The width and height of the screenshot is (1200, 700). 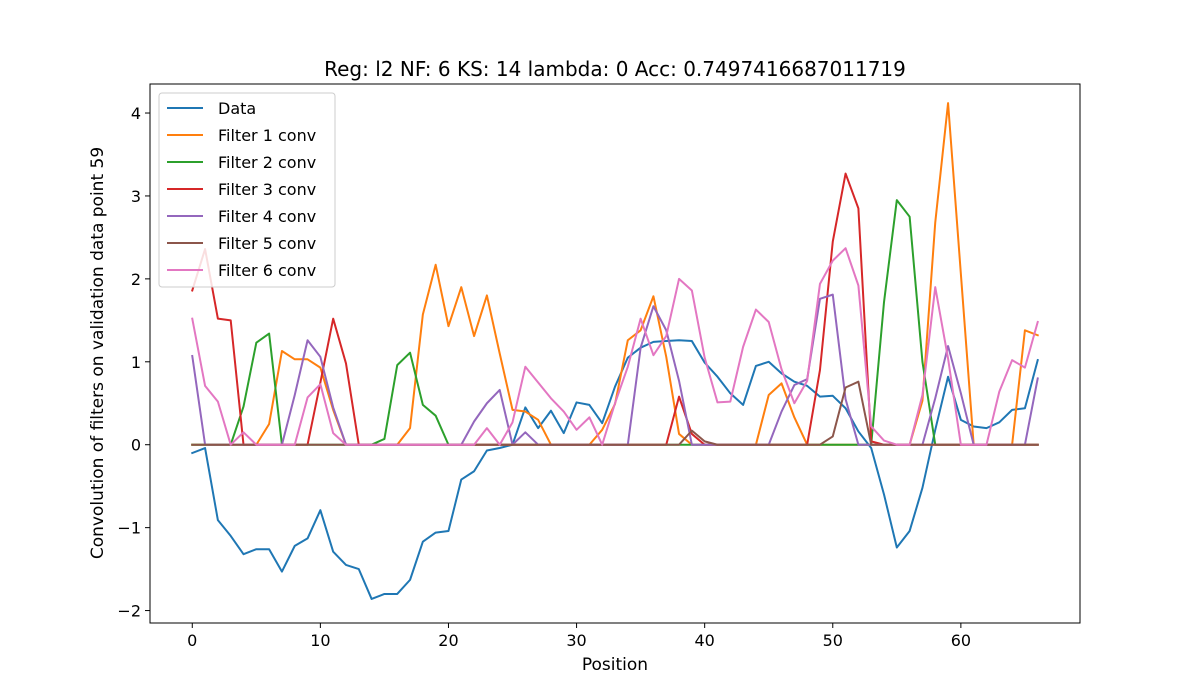 I want to click on y-tick-label: 1, so click(x=136, y=362).